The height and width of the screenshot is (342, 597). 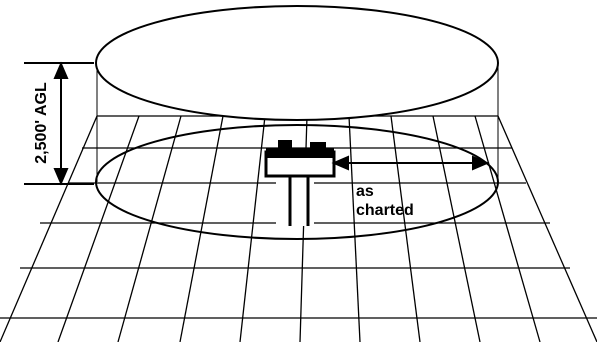 What do you see at coordinates (59, 123) in the screenshot?
I see `height-dimension` at bounding box center [59, 123].